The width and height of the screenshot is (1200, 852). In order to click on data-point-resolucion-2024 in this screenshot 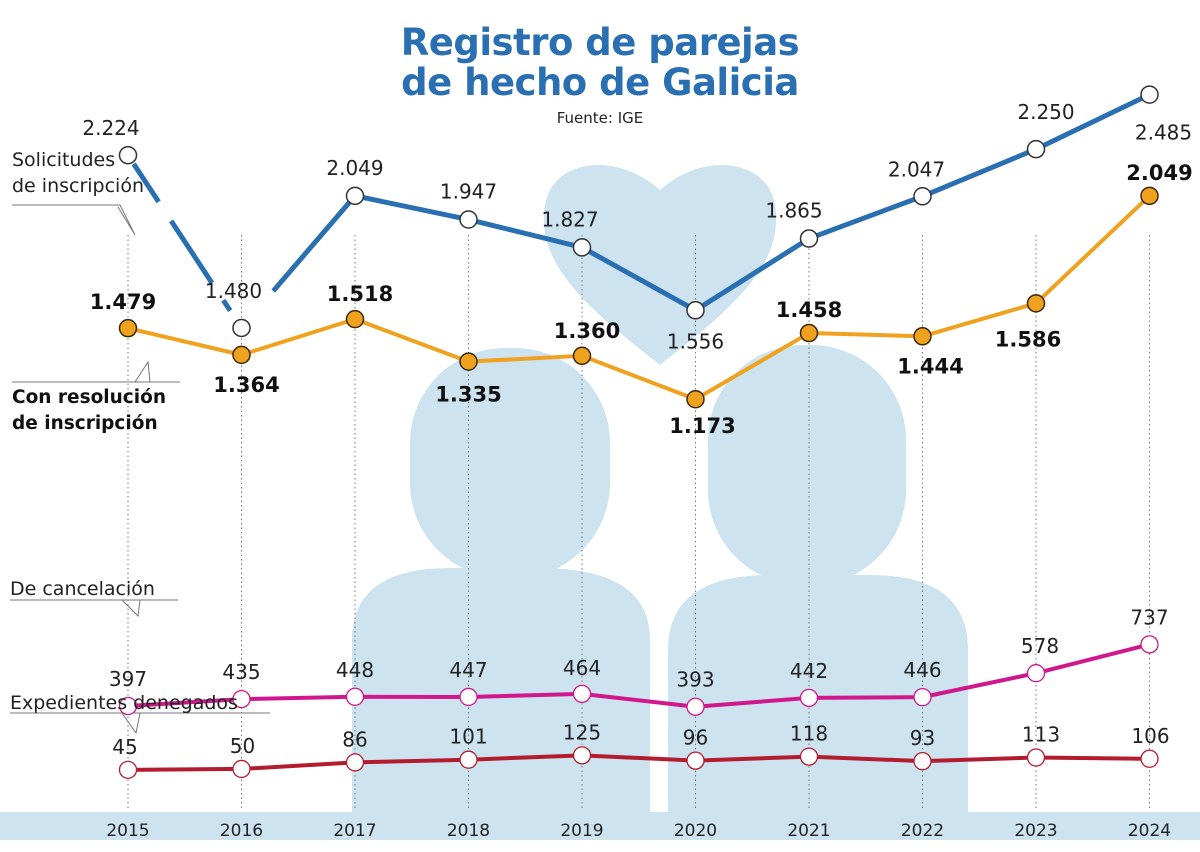, I will do `click(1149, 196)`.